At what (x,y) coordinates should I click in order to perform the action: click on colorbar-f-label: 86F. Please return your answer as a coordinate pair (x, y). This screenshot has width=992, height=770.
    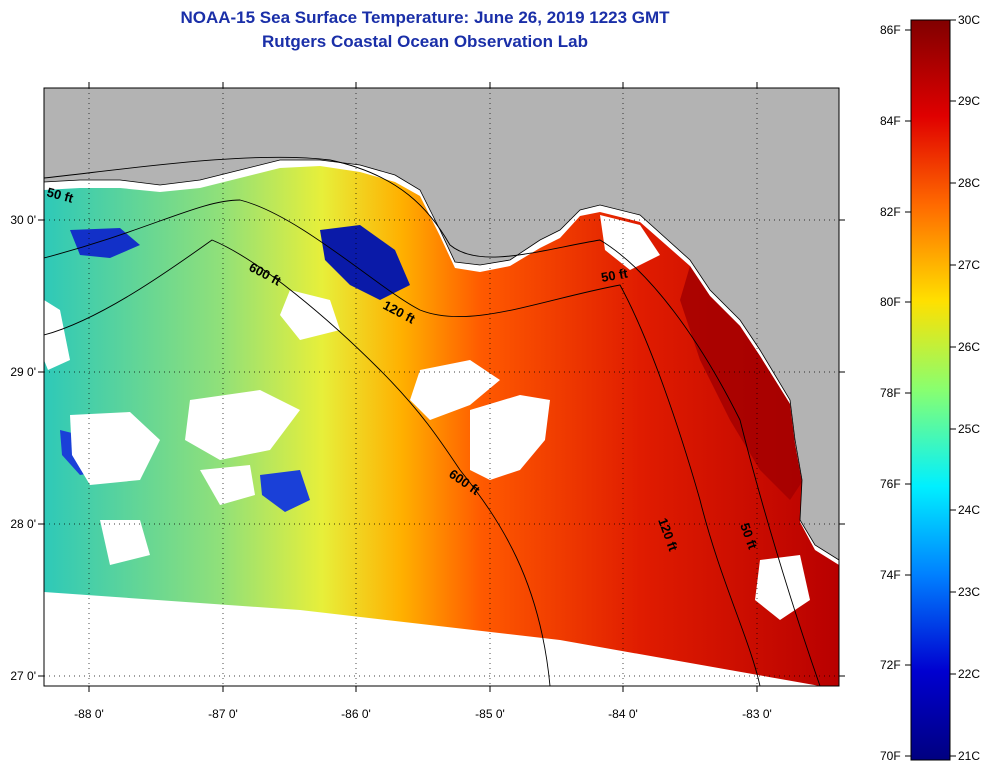
    Looking at the image, I should click on (890, 30).